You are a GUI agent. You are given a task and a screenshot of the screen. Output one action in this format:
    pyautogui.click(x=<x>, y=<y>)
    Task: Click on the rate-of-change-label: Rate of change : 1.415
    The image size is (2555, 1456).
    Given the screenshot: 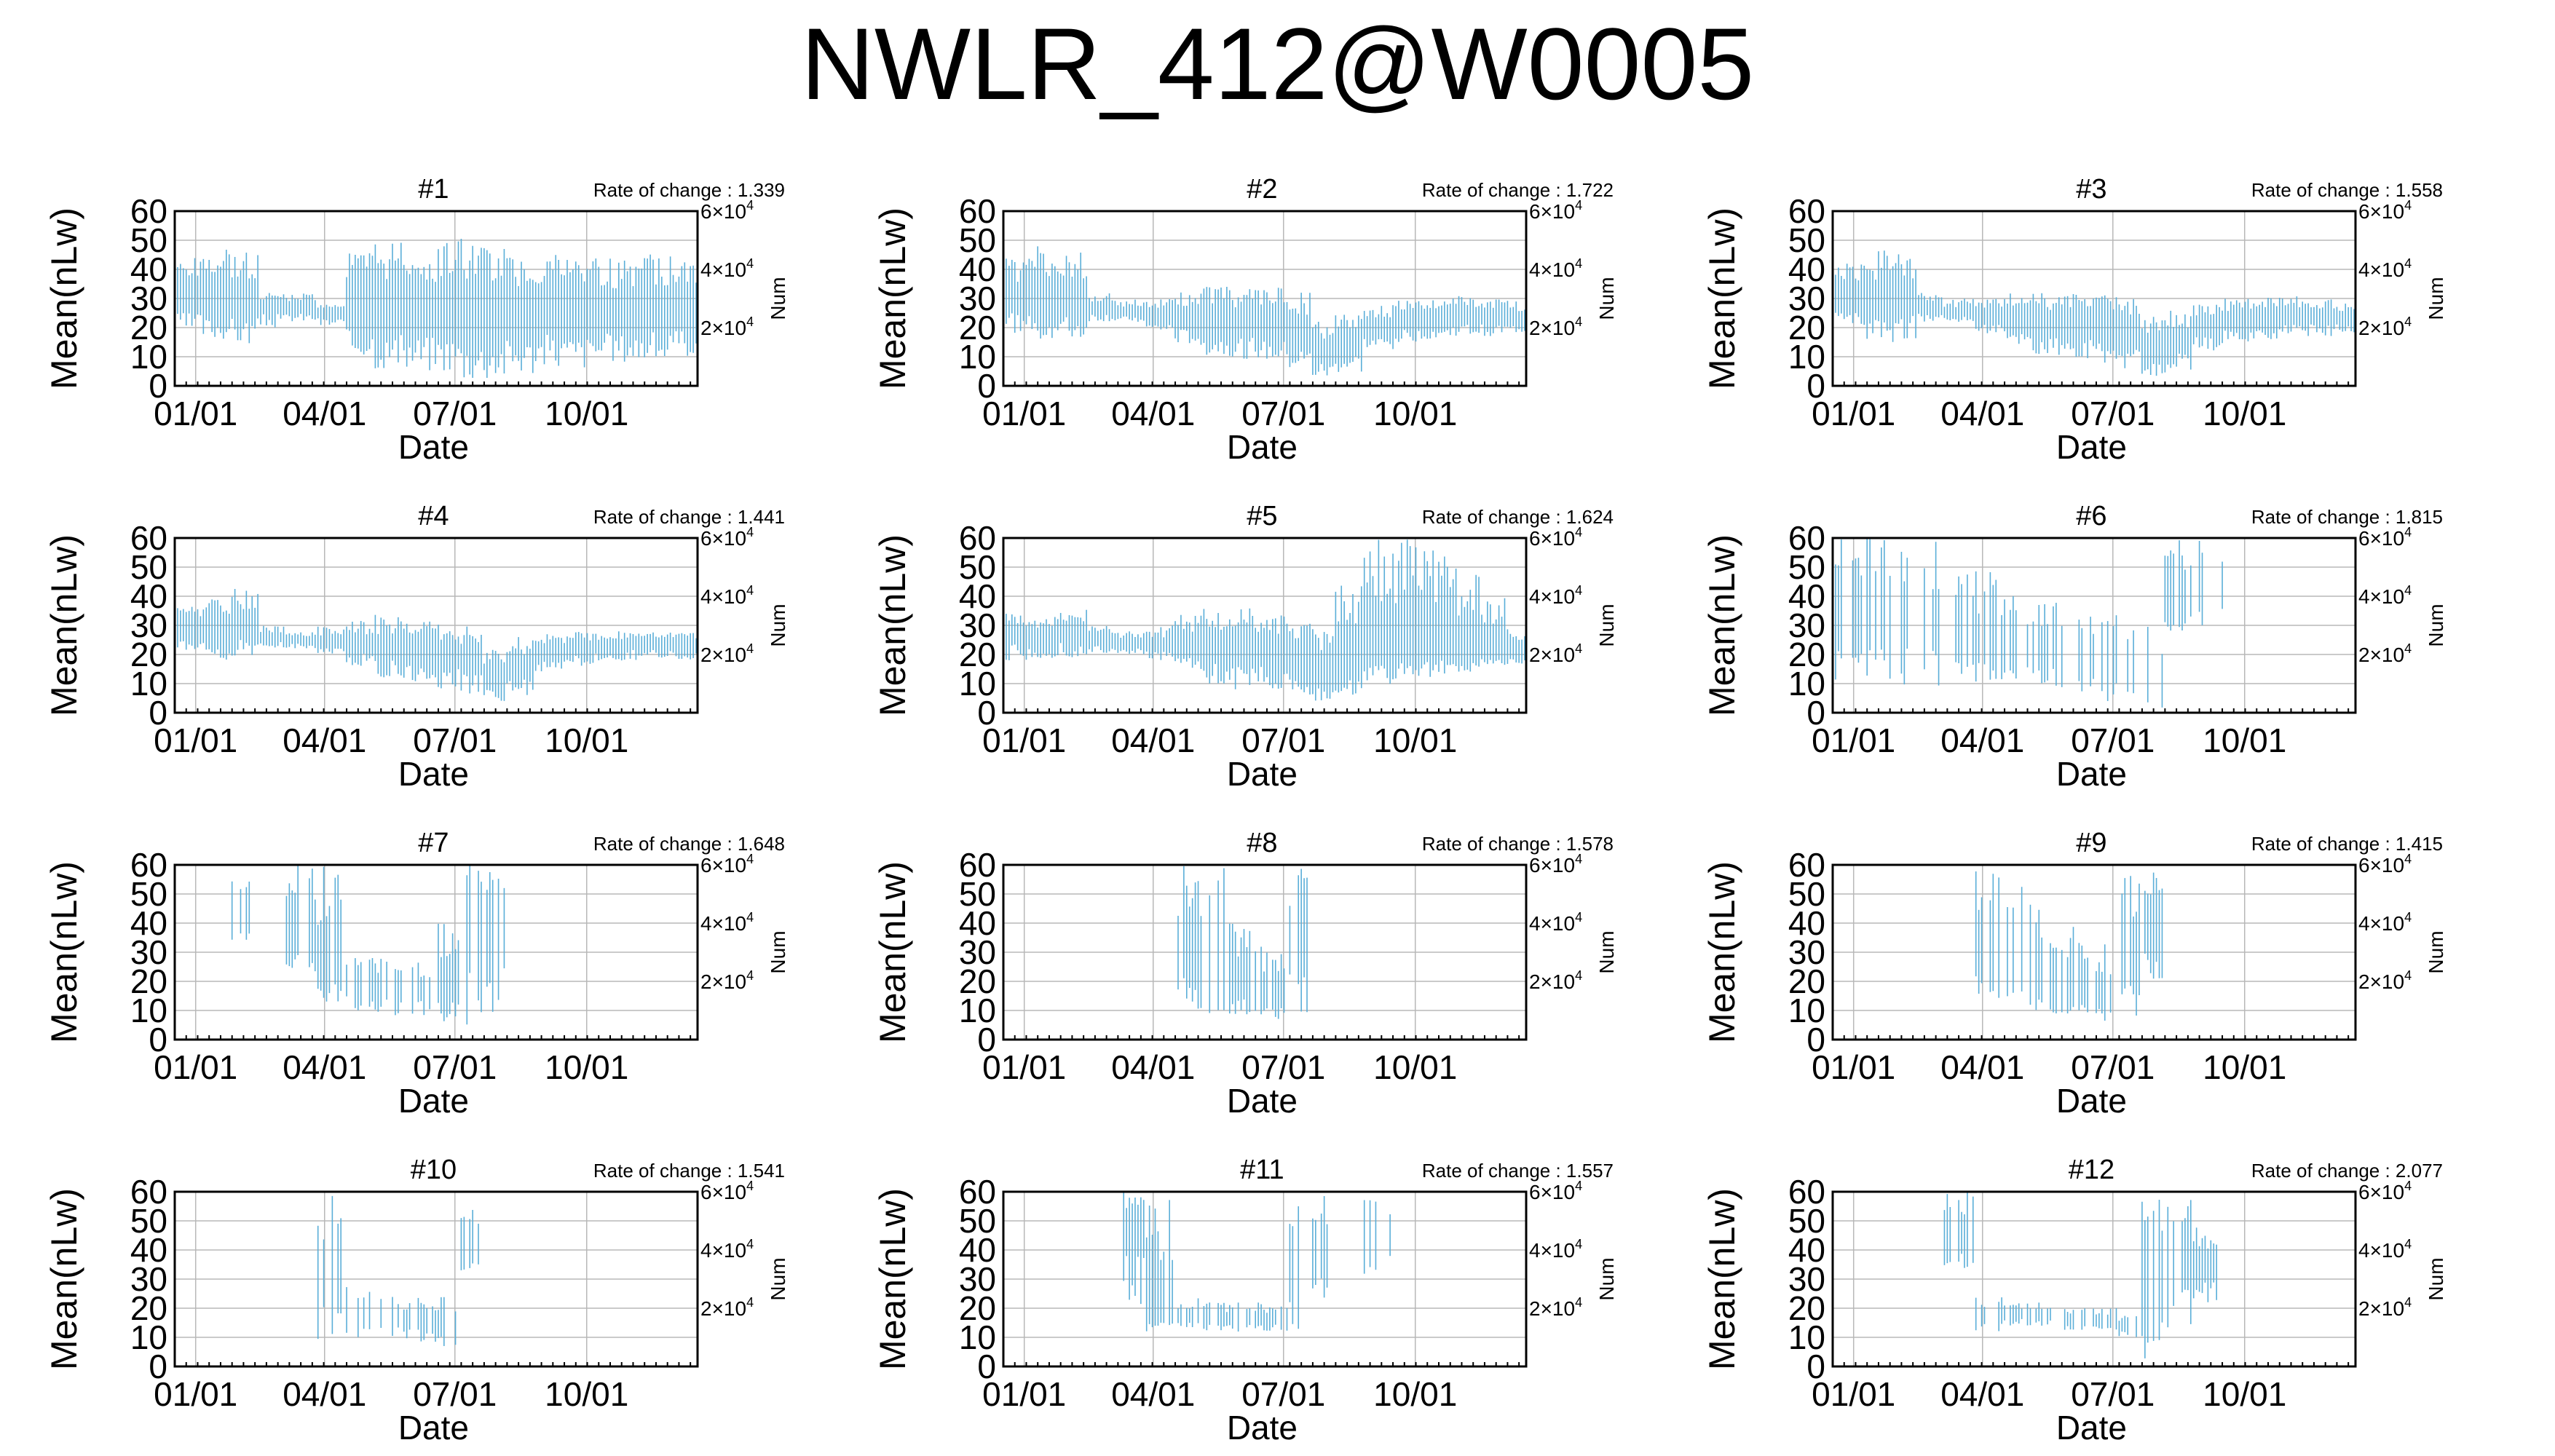 What is the action you would take?
    pyautogui.click(x=2347, y=844)
    